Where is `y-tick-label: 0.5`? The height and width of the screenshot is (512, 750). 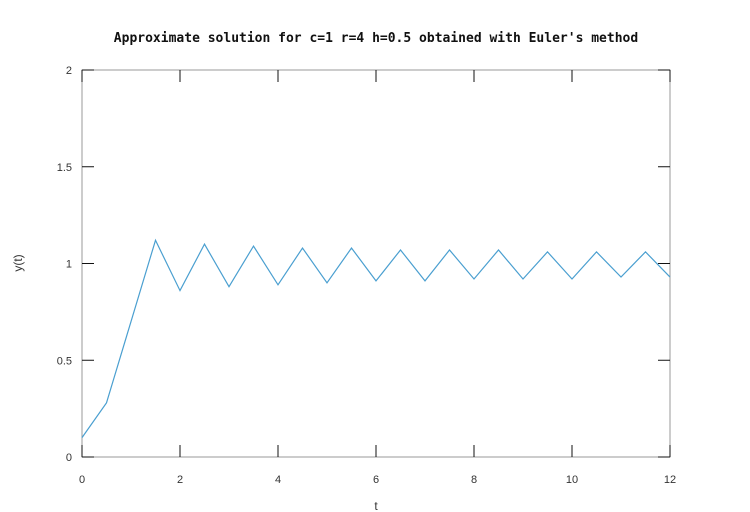
y-tick-label: 0.5 is located at coordinates (64, 361).